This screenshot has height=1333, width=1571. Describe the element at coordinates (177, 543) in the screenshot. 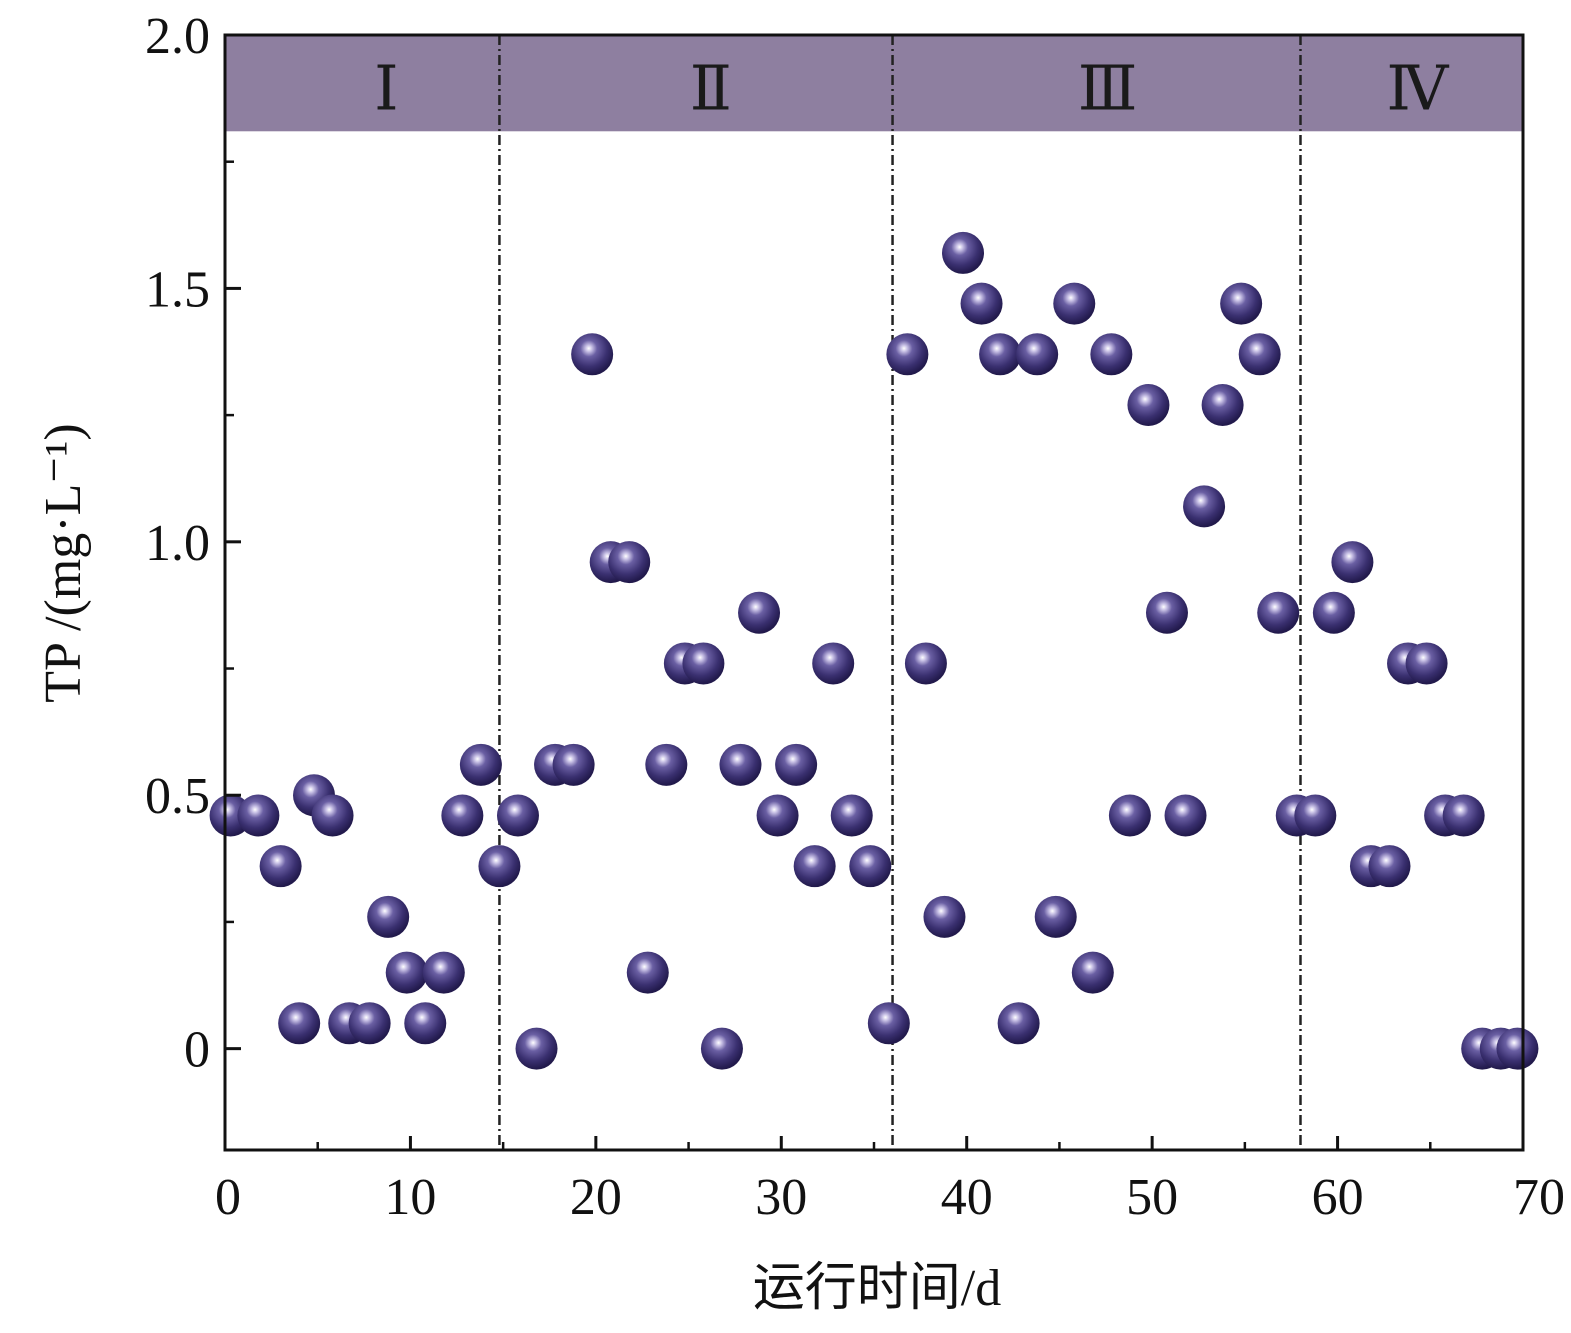

I see `y-tick-label: 1.0` at that location.